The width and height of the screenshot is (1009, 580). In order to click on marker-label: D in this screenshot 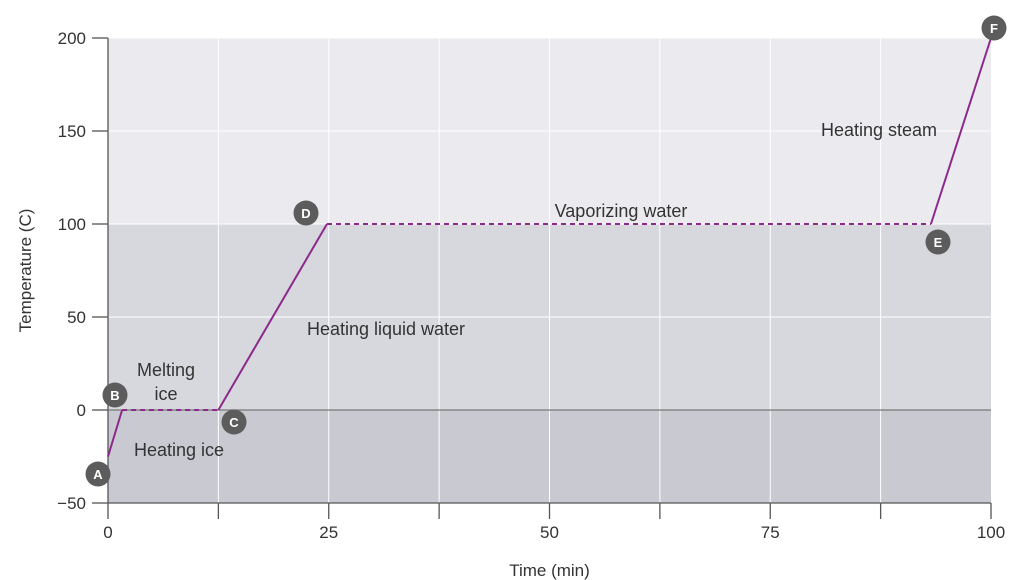, I will do `click(305, 213)`.